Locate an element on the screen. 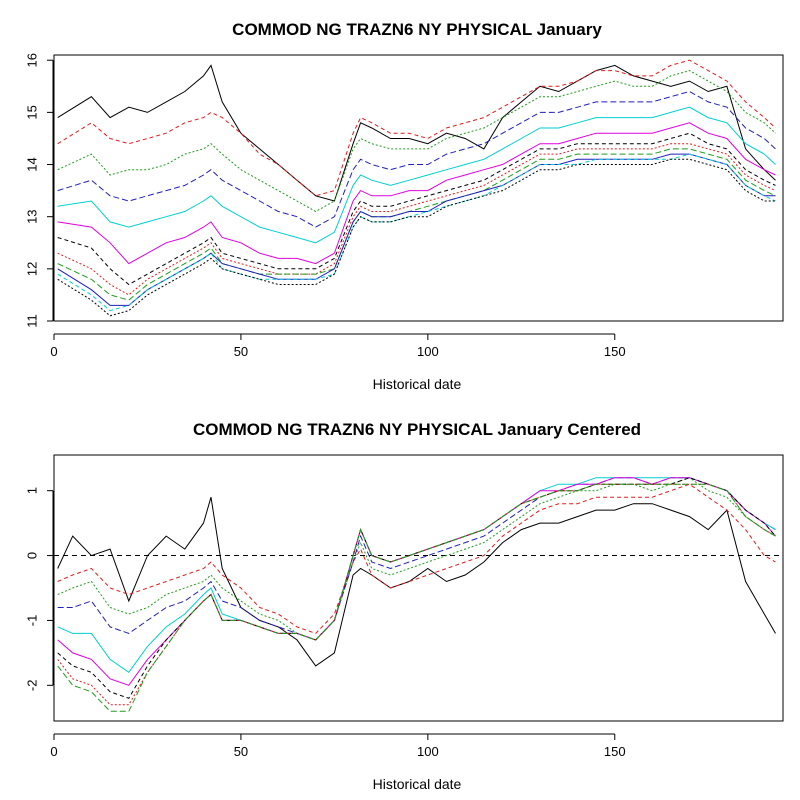  y-tick-label-top-1: 12 is located at coordinates (31, 269).